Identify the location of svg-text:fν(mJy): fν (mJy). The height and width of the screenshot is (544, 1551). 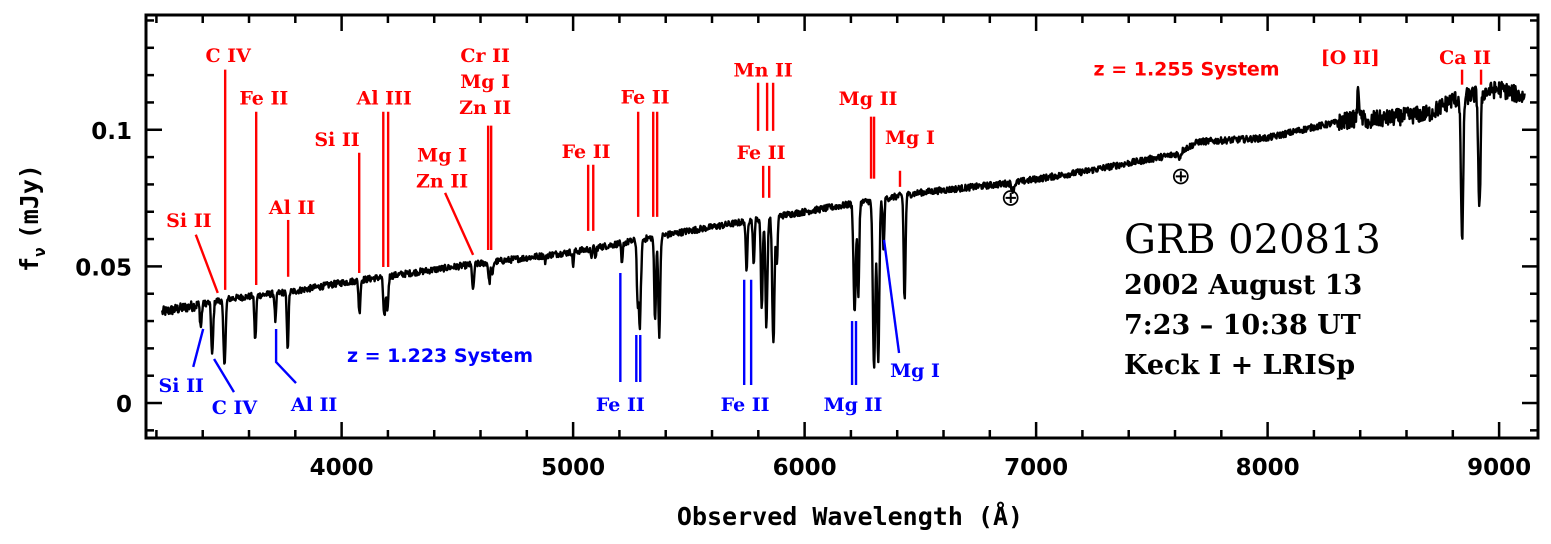
(32, 218).